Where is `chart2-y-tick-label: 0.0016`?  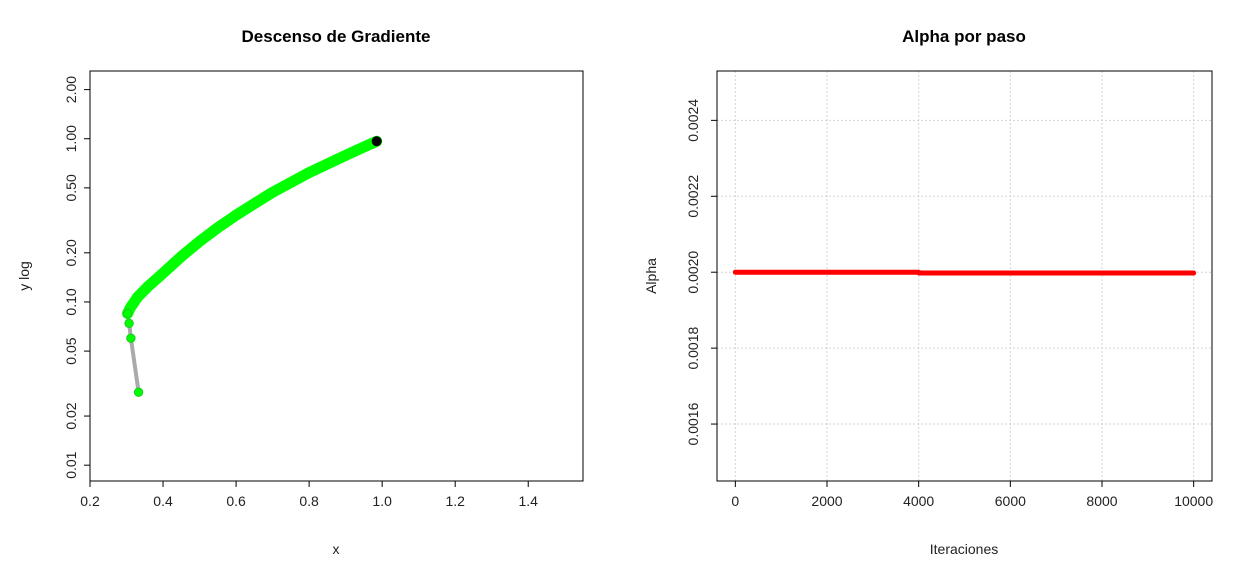 chart2-y-tick-label: 0.0016 is located at coordinates (693, 423).